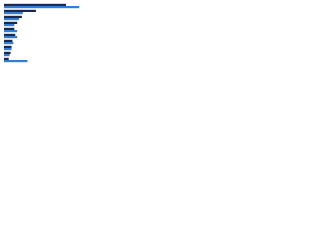 Image resolution: width=320 pixels, height=240 pixels. Describe the element at coordinates (42, 33) in the screenshot. I see `chart` at that location.